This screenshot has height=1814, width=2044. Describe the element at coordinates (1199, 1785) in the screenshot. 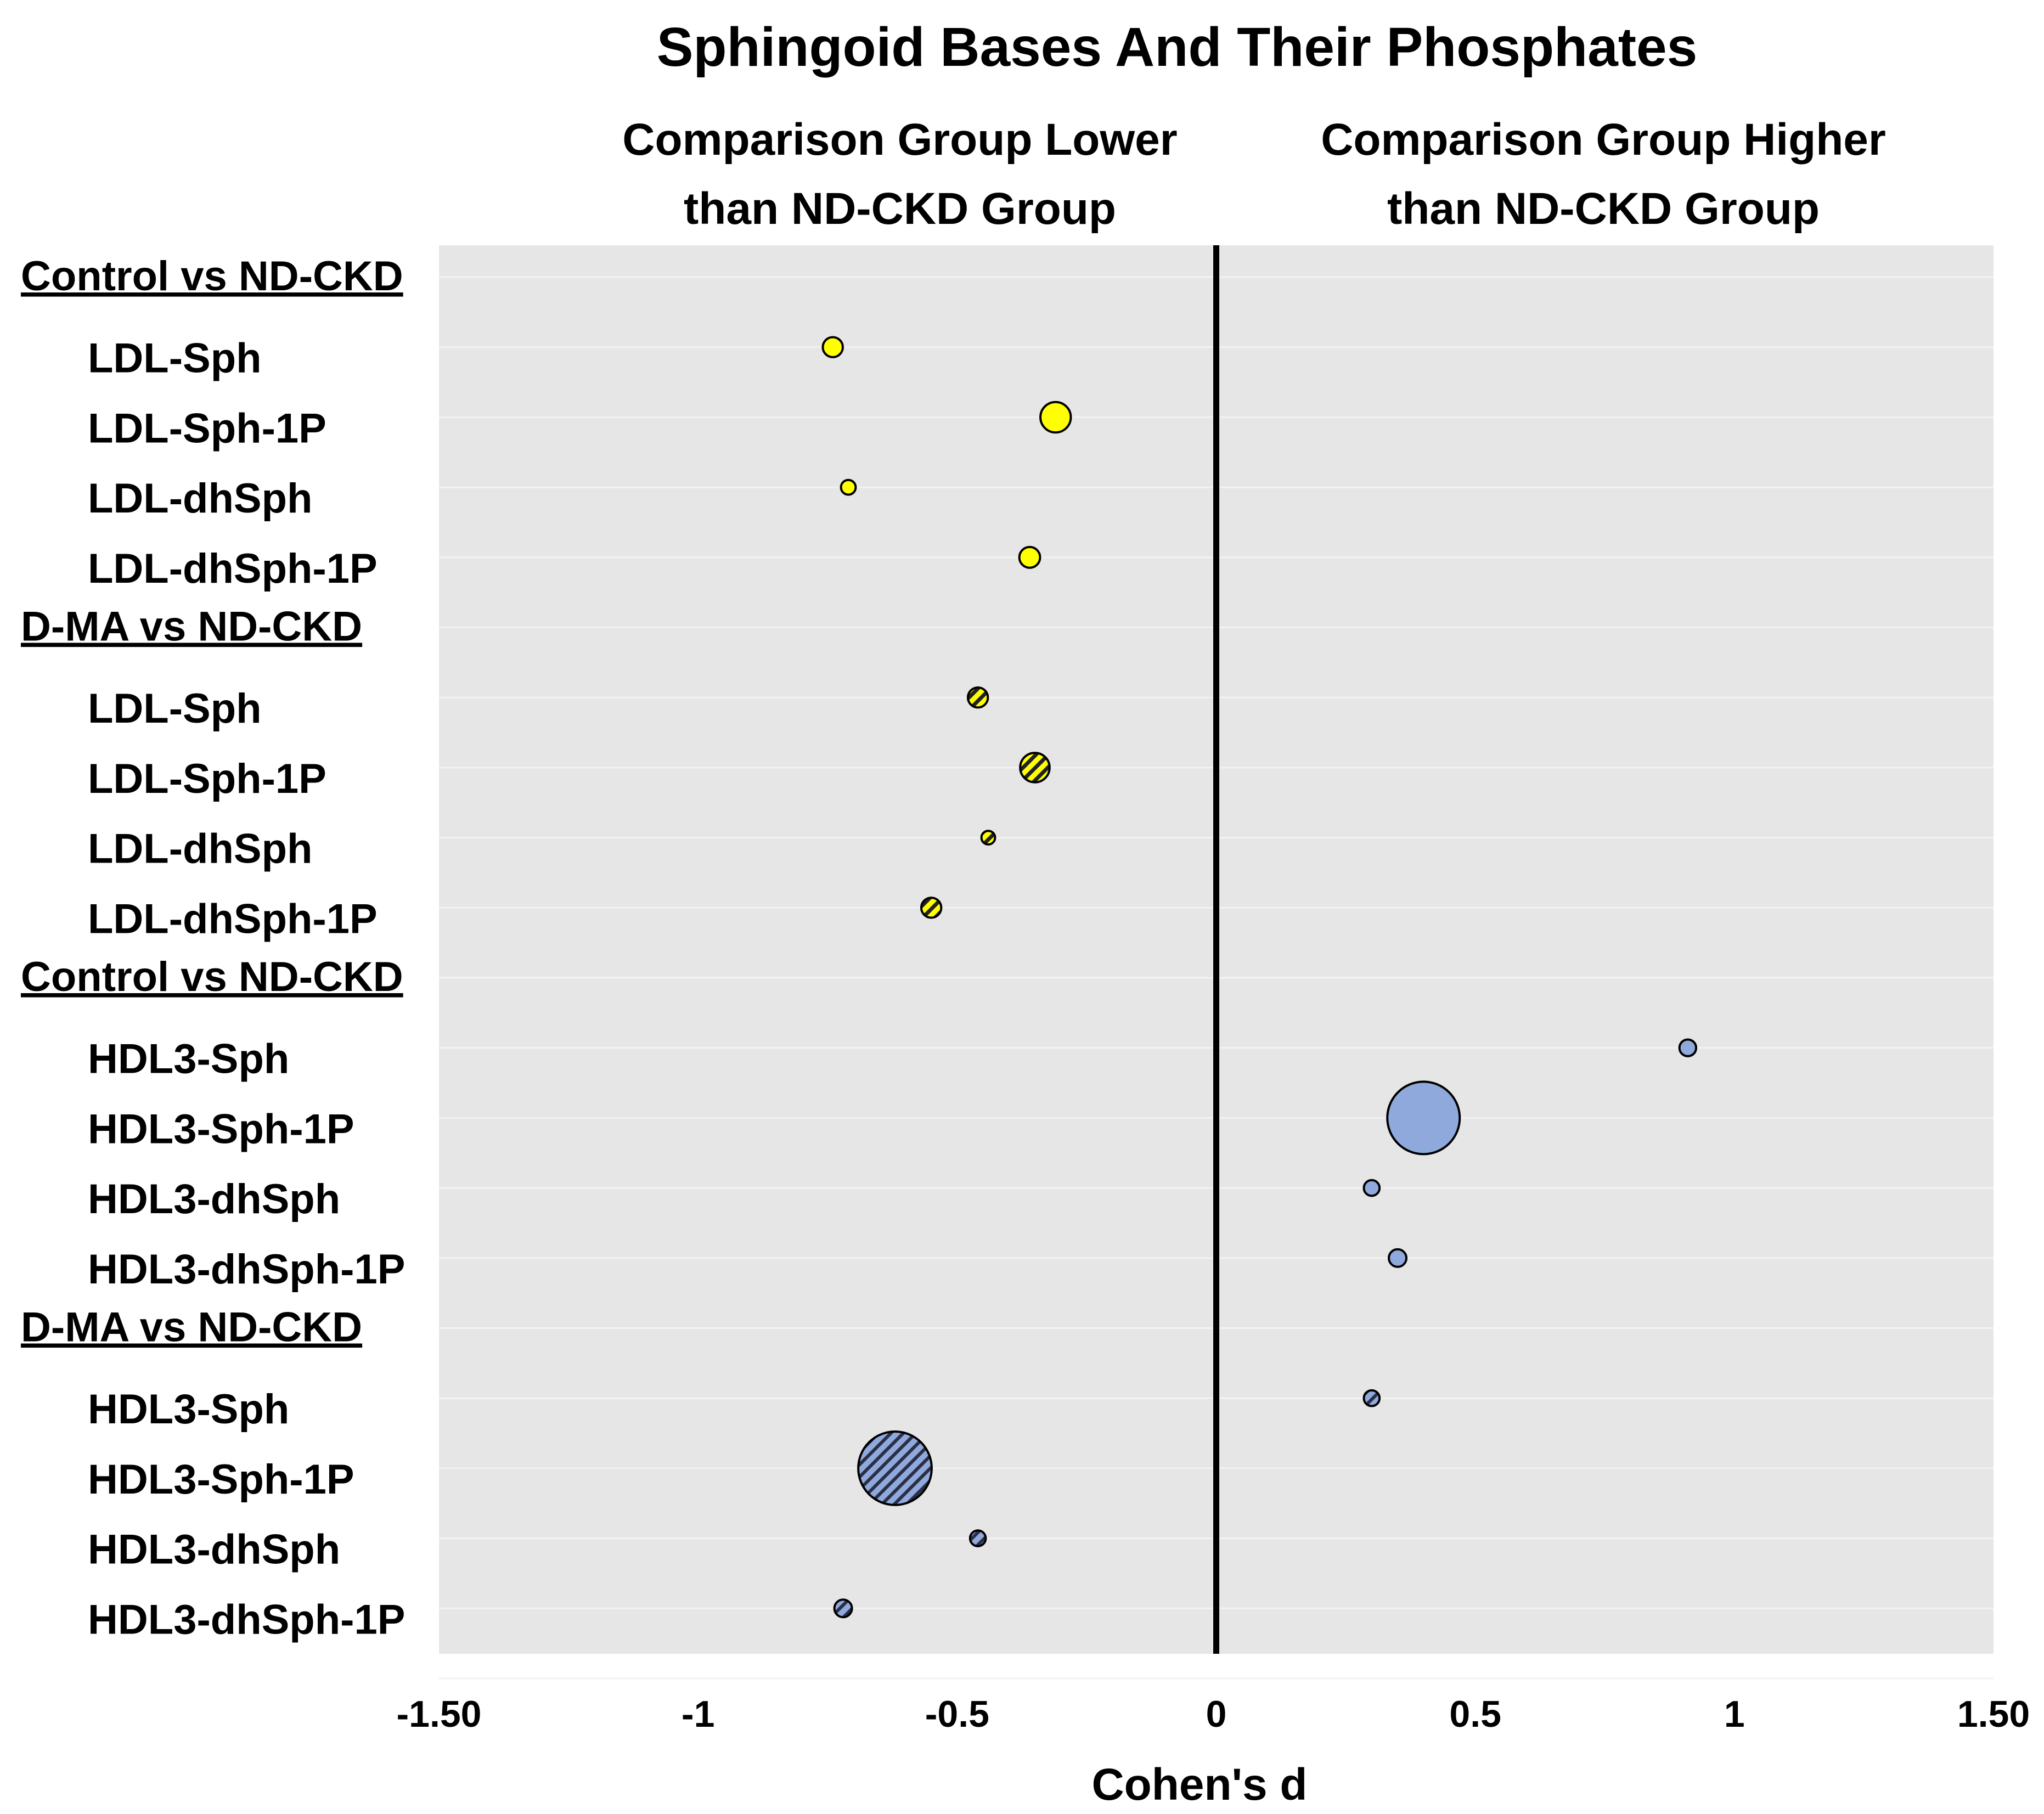

I see `x-axis-label: Cohen's d` at that location.